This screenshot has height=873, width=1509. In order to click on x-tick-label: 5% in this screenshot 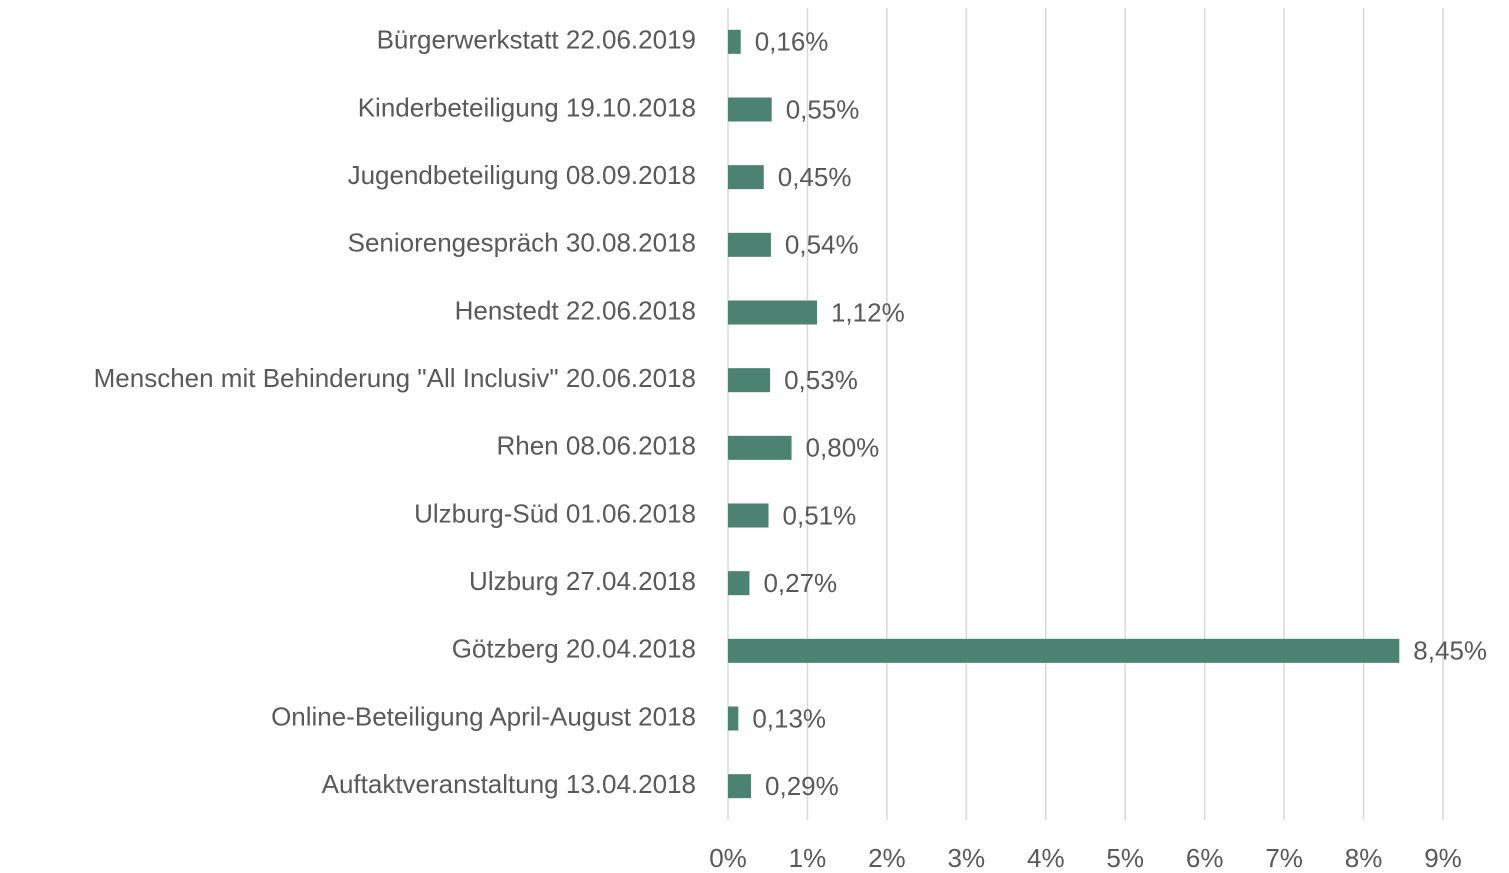, I will do `click(1125, 858)`.